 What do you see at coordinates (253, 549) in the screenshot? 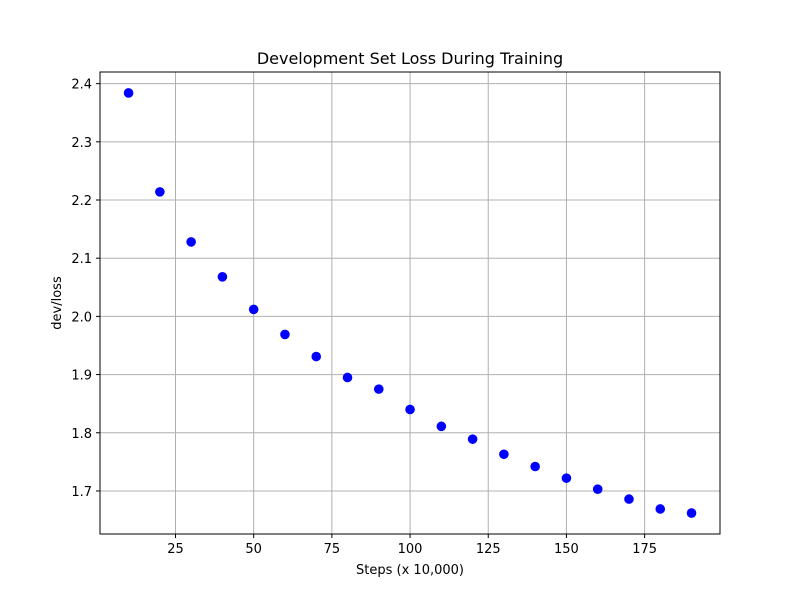
I see `x-tick-label: 50` at bounding box center [253, 549].